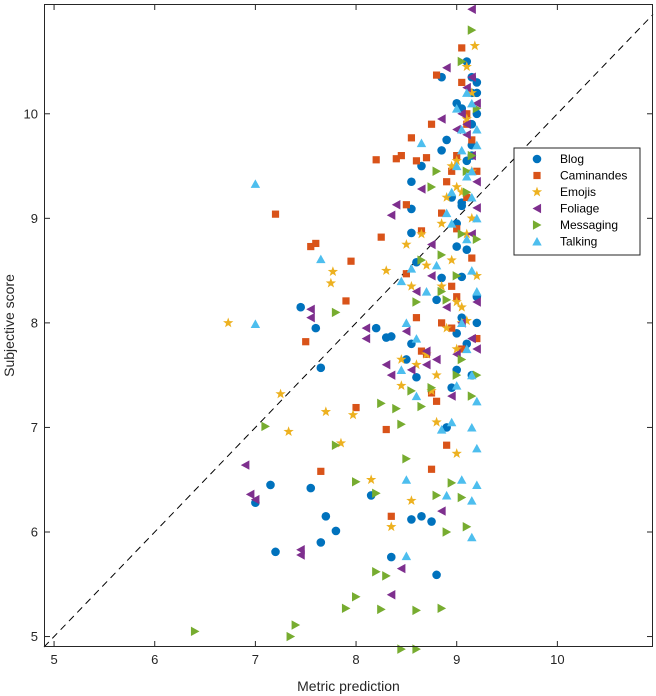  Describe the element at coordinates (537, 191) in the screenshot. I see `legend-marker-emojis` at that location.